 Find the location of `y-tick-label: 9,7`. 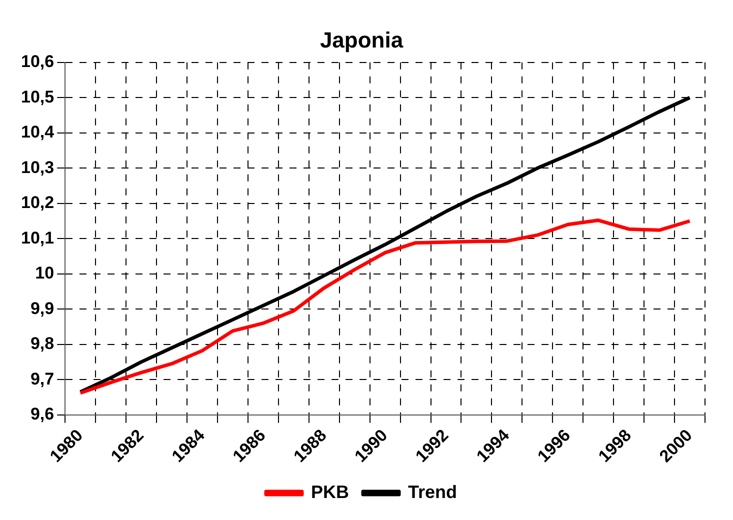

y-tick-label: 9,7 is located at coordinates (42, 378).